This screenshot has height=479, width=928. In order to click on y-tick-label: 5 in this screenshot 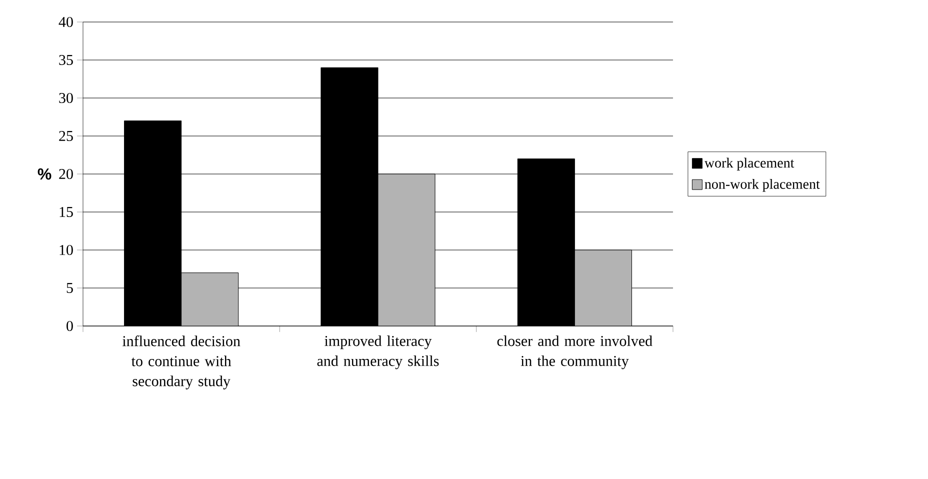, I will do `click(69, 288)`.